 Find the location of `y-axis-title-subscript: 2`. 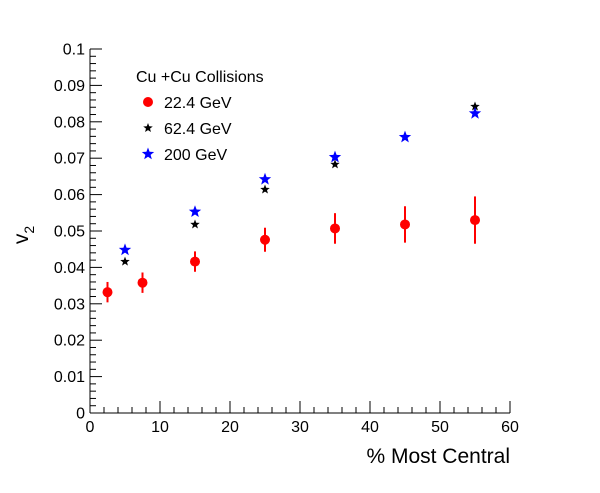

y-axis-title-subscript: 2 is located at coordinates (29, 230).